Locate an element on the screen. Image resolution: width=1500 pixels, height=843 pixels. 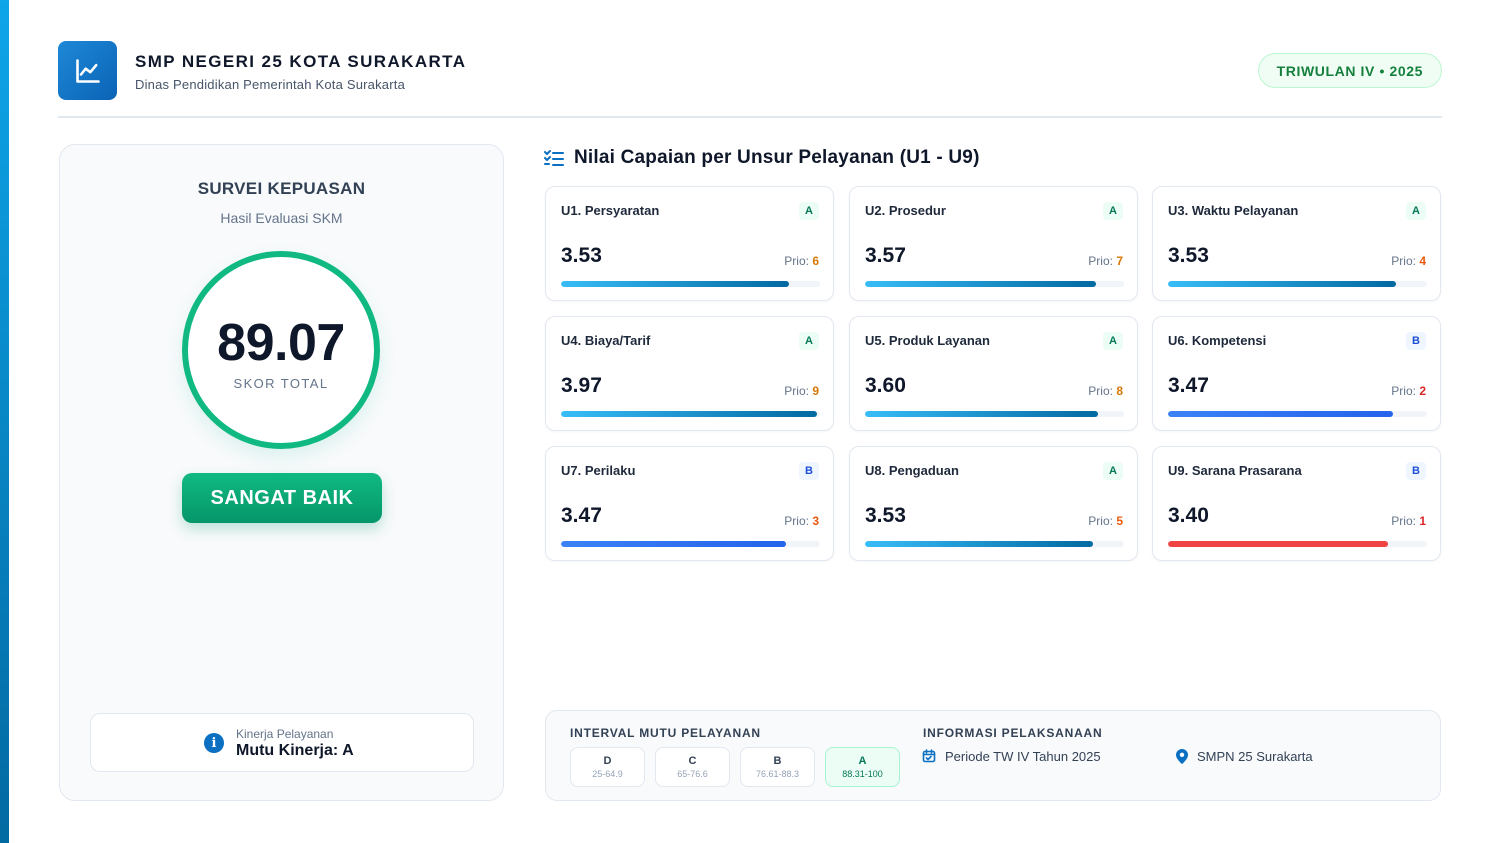
period-text: Periode TW IV Tahun 2025 is located at coordinates (1023, 756).